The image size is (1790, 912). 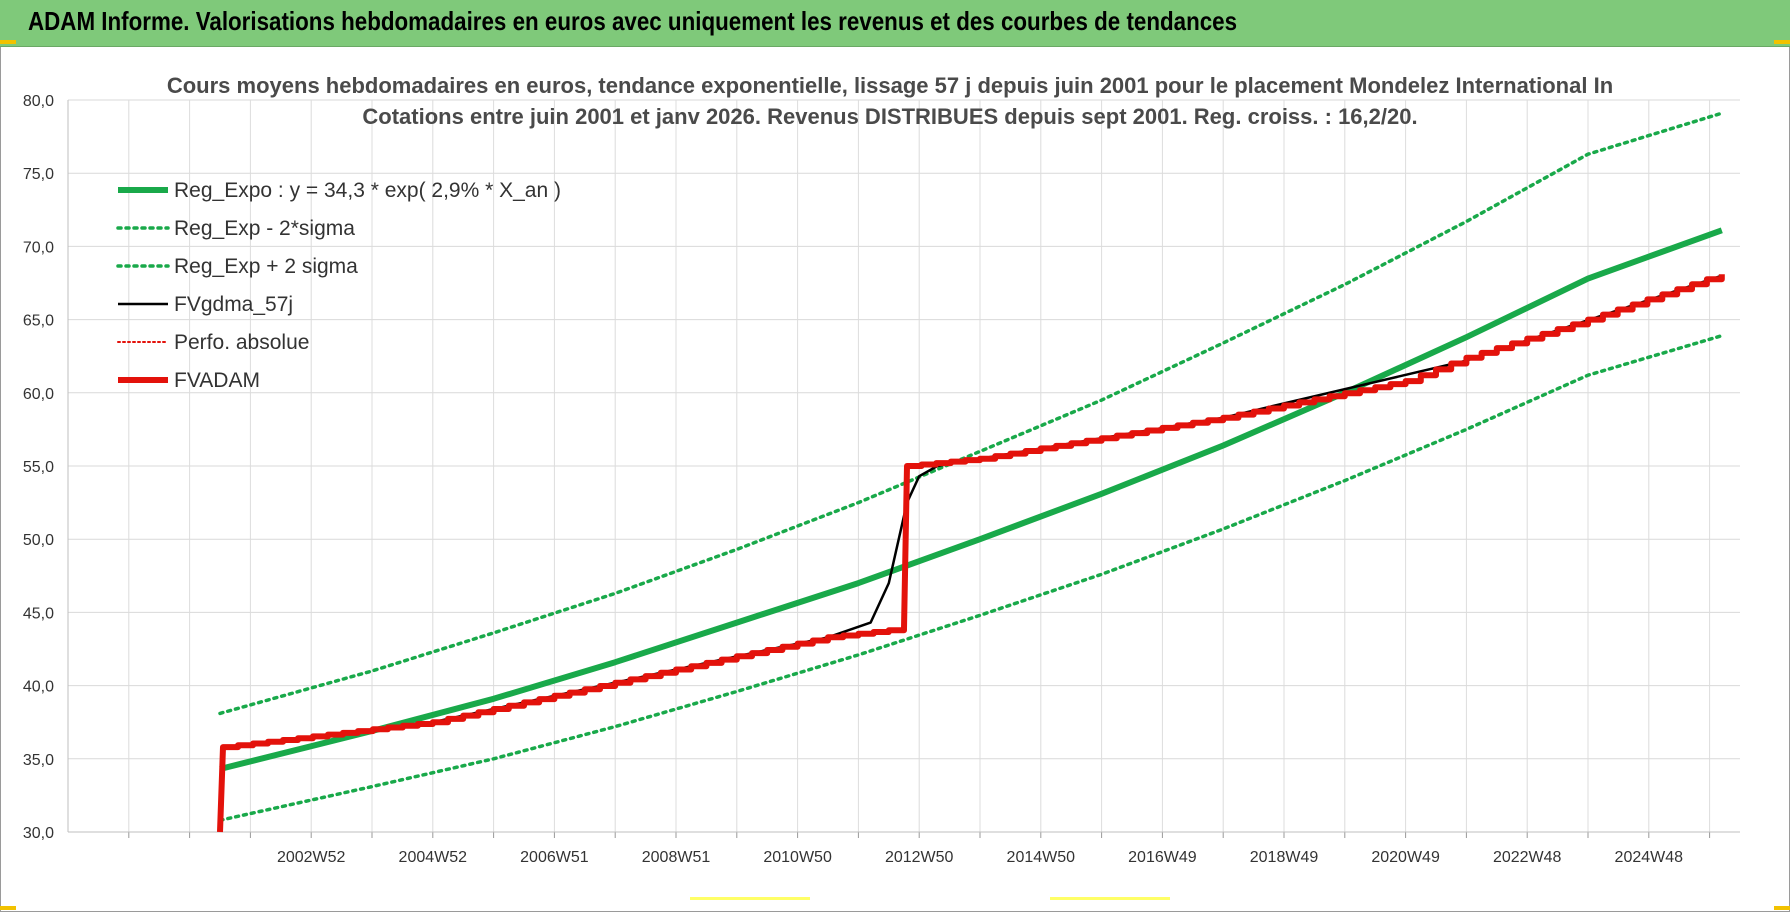 I want to click on y-tick-label: 70,0, so click(x=38, y=247).